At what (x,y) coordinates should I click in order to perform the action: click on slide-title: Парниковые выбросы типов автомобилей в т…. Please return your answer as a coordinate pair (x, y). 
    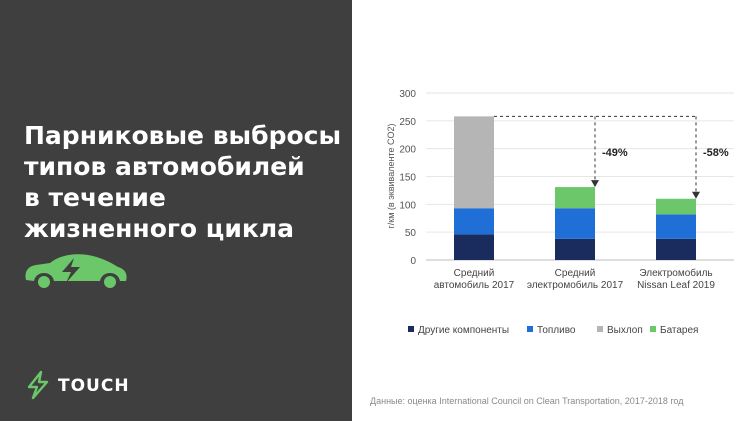
    Looking at the image, I should click on (184, 182).